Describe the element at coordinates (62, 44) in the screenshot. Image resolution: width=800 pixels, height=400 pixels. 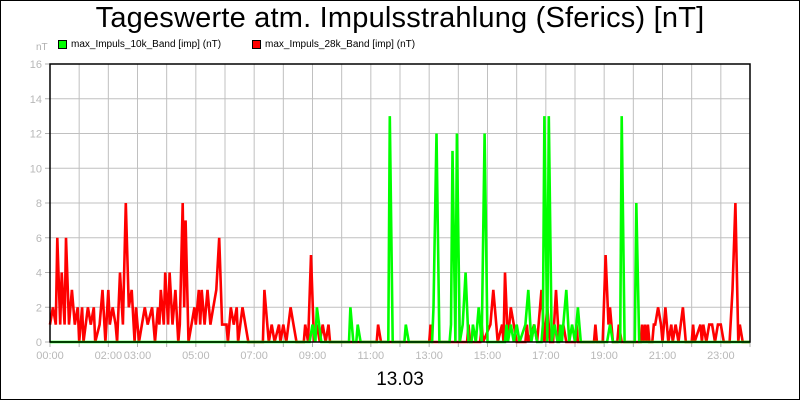
I see `legend-swatch-green-icon` at that location.